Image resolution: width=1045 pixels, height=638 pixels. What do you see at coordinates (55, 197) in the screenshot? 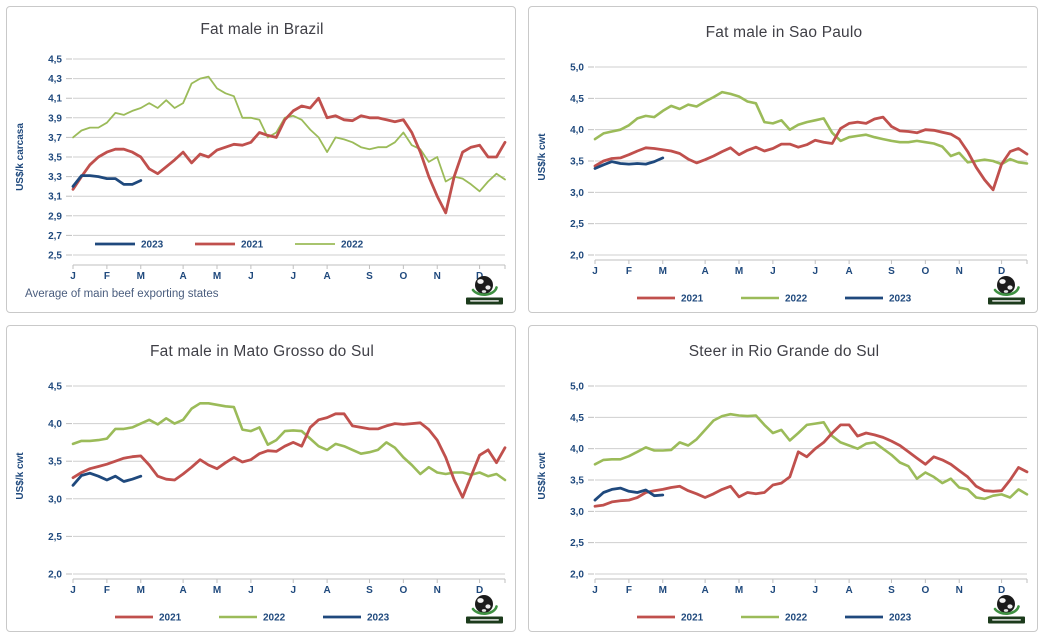
I see `svg-text: 3,1` at bounding box center [55, 197].